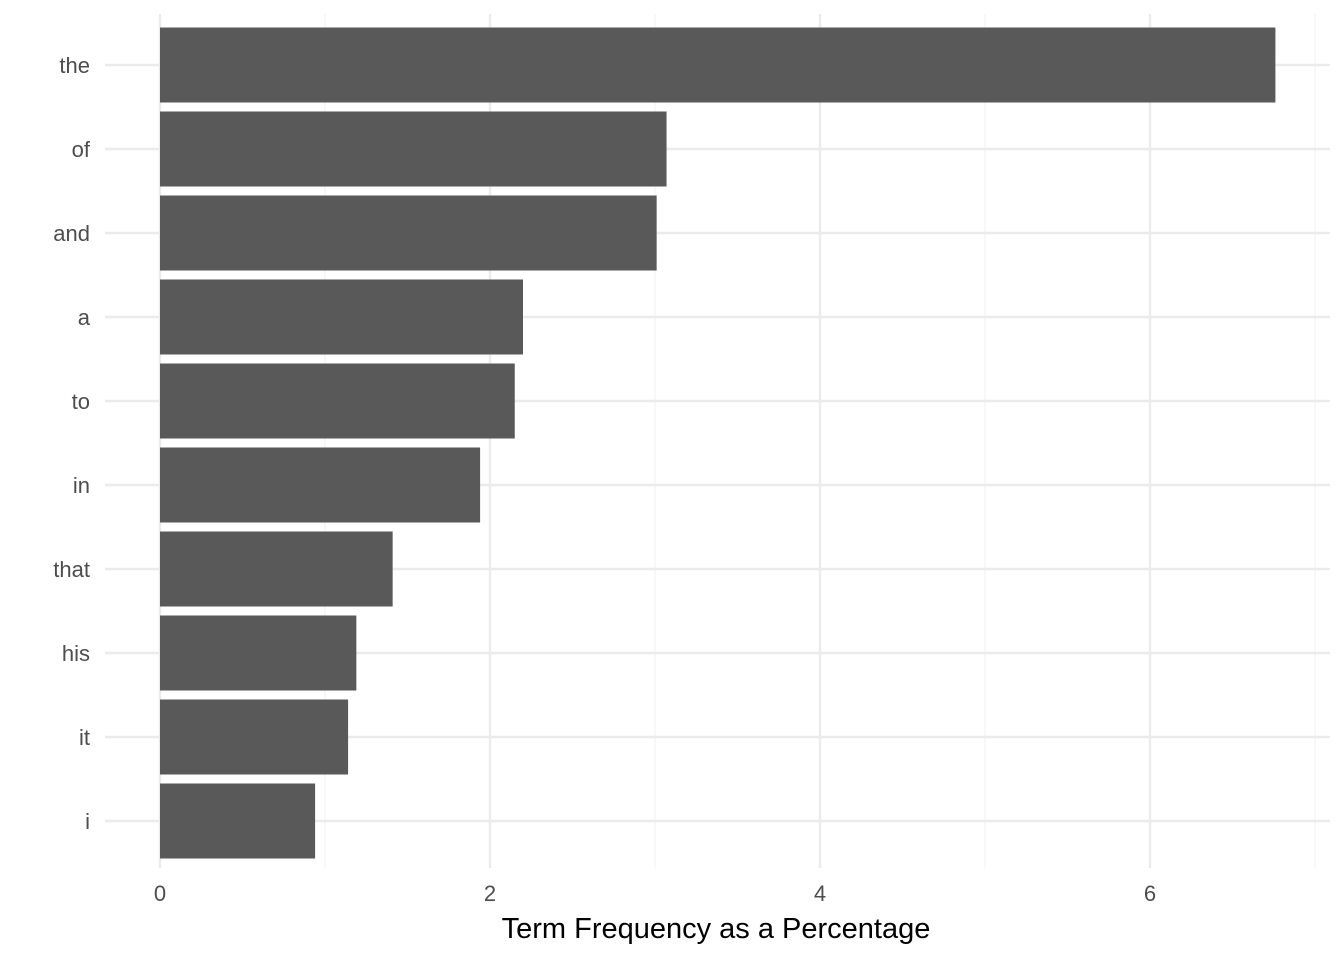 This screenshot has width=1344, height=960. What do you see at coordinates (716, 929) in the screenshot?
I see `x-axis-title: Term Frequency as a Percentage` at bounding box center [716, 929].